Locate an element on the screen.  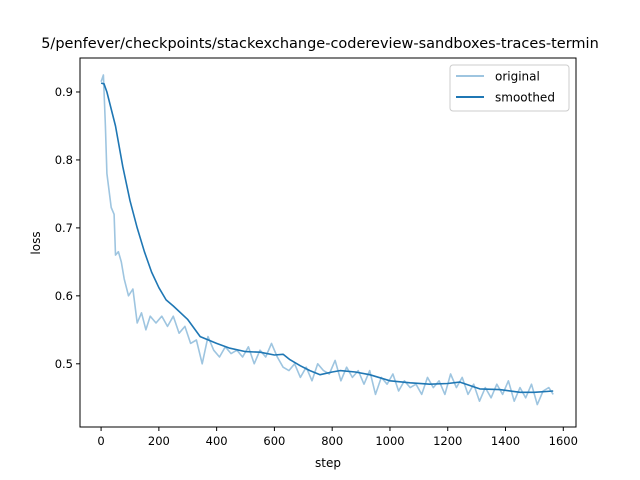
y-tick-label: 0.8 is located at coordinates (64, 160).